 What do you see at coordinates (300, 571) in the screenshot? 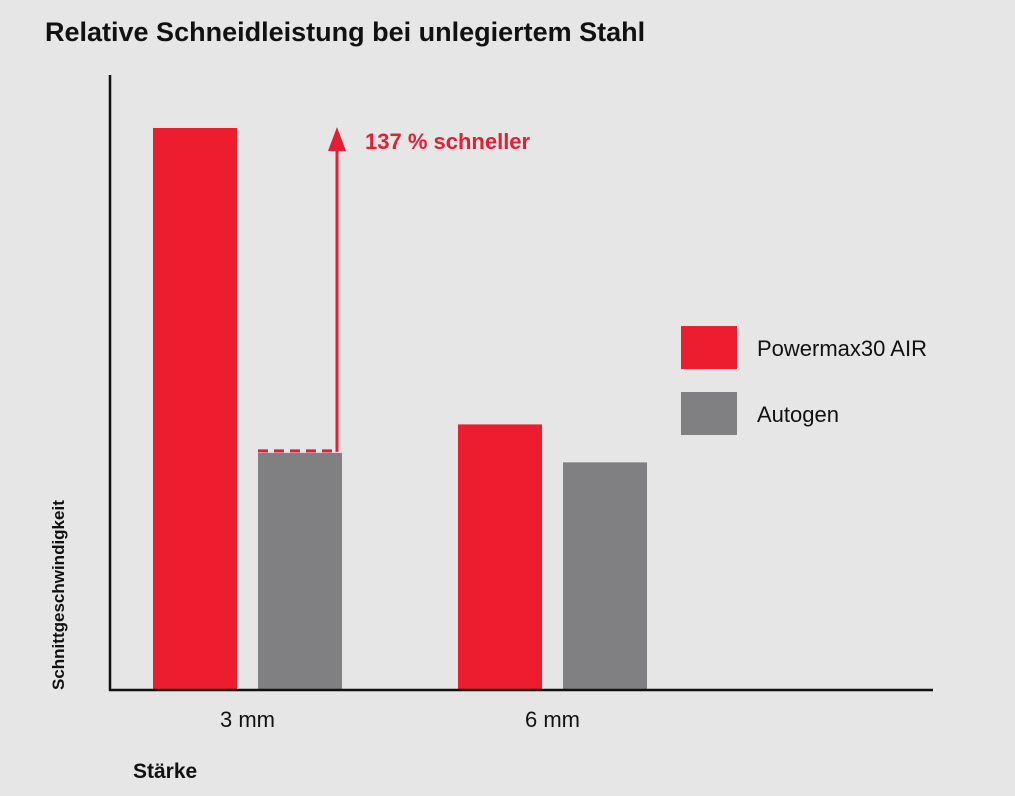
I see `bar-autogen-3-mm` at bounding box center [300, 571].